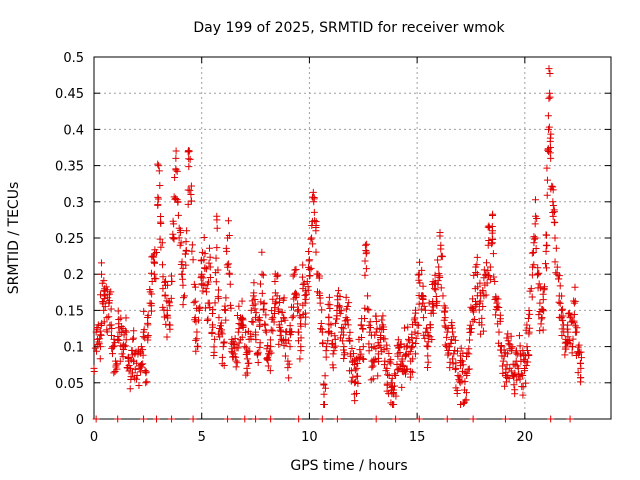 The width and height of the screenshot is (640, 480). I want to click on zero-markers, so click(333, 419).